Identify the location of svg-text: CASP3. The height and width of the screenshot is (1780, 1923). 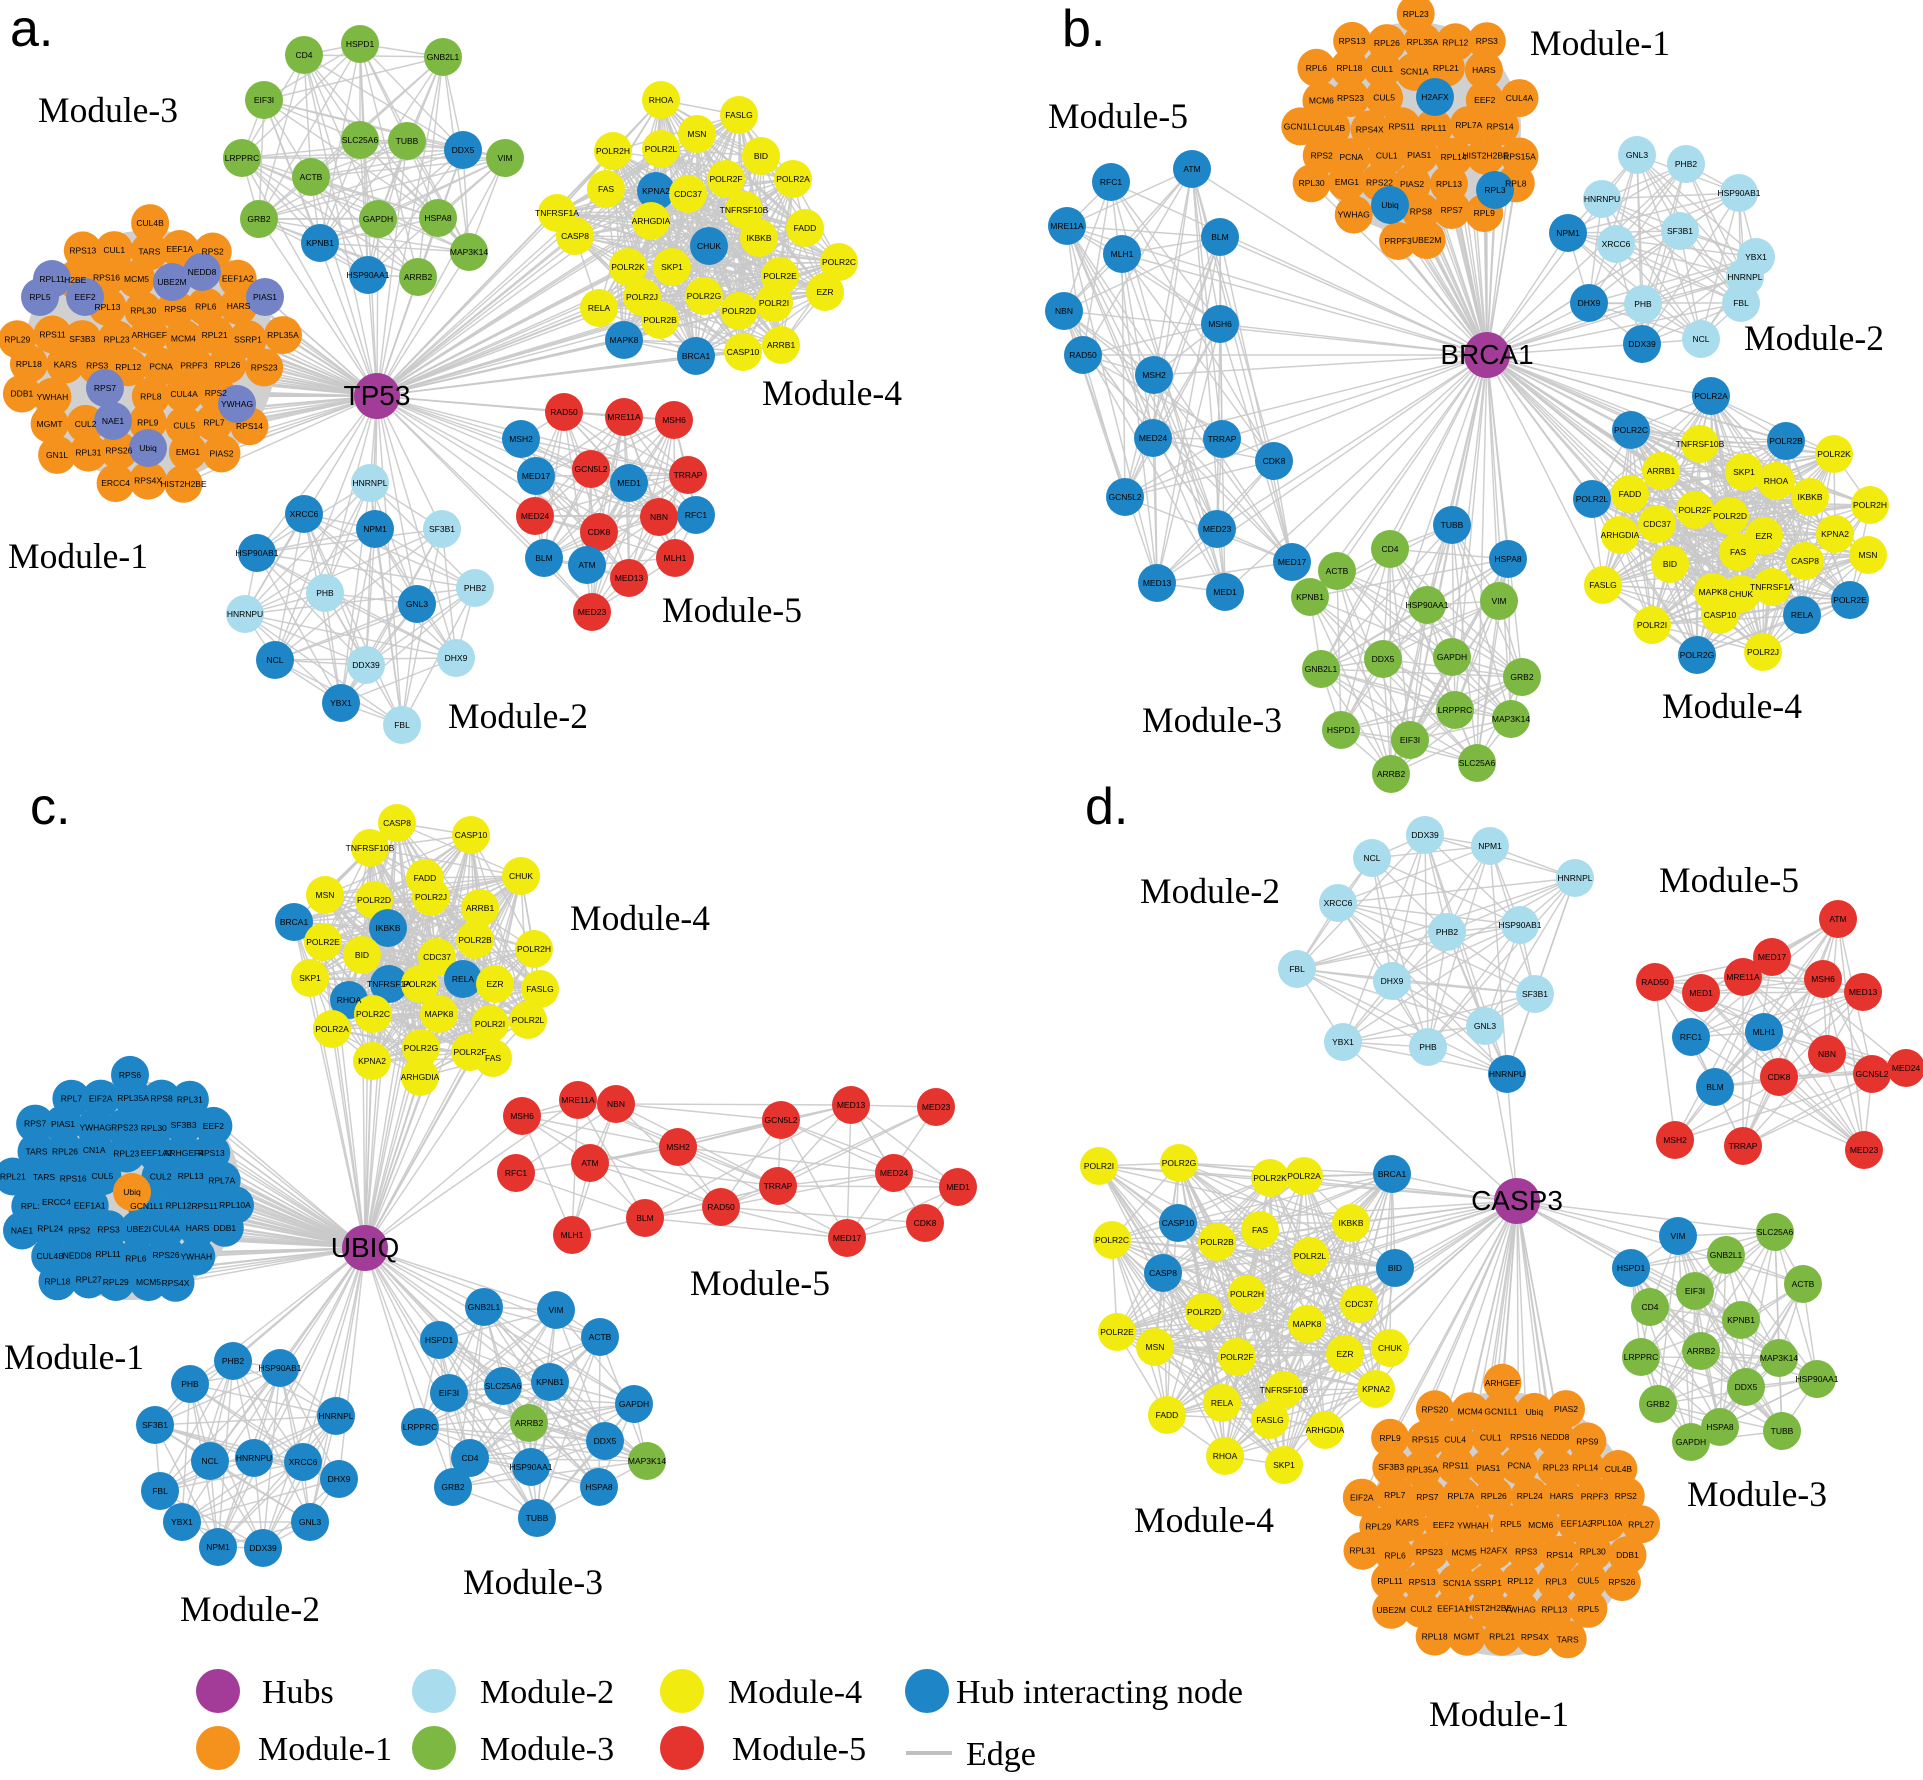
(1517, 1200).